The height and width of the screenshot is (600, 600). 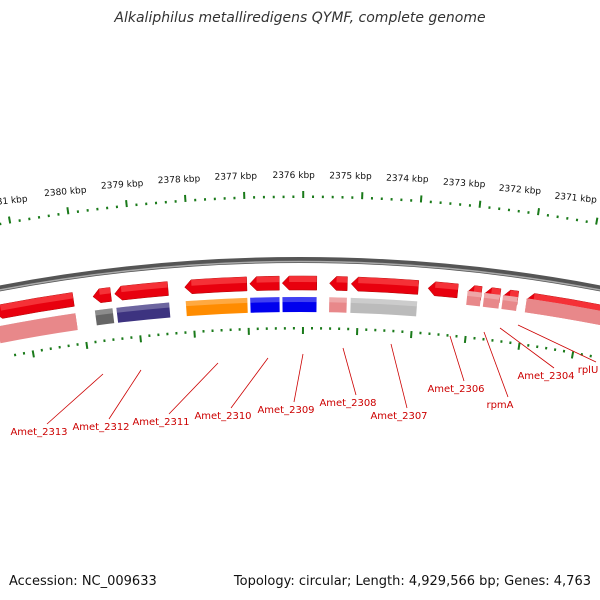 I want to click on backbone-highlight, so click(x=300, y=275).